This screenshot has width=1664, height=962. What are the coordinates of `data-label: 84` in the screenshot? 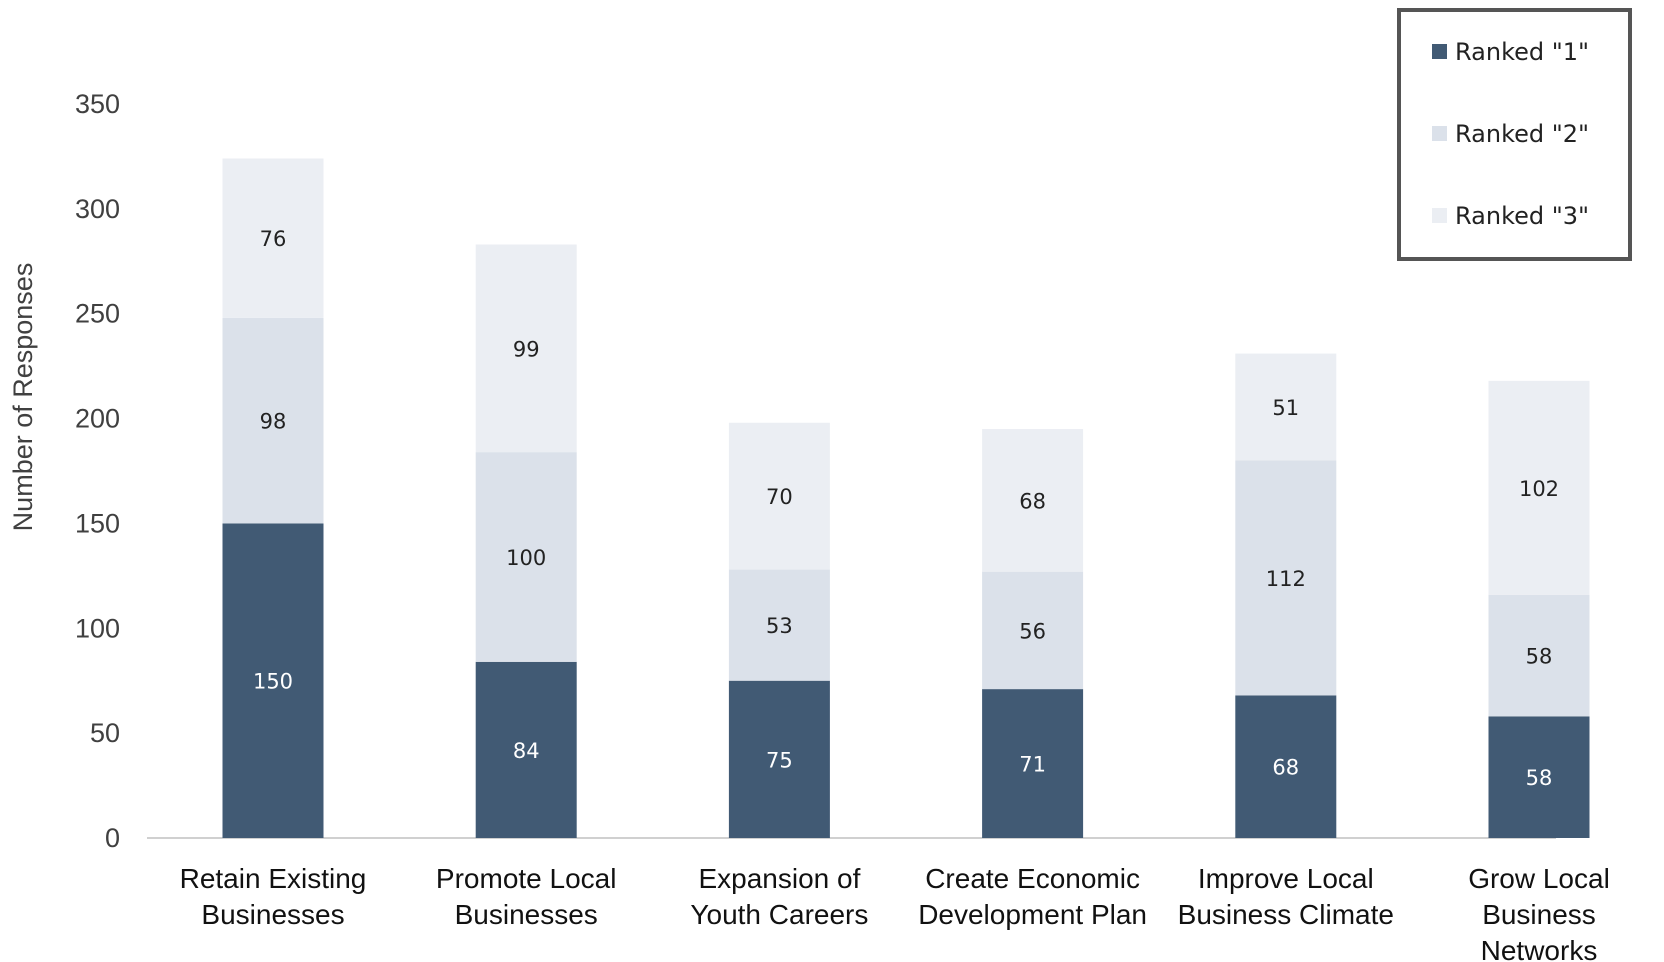 It's located at (526, 751).